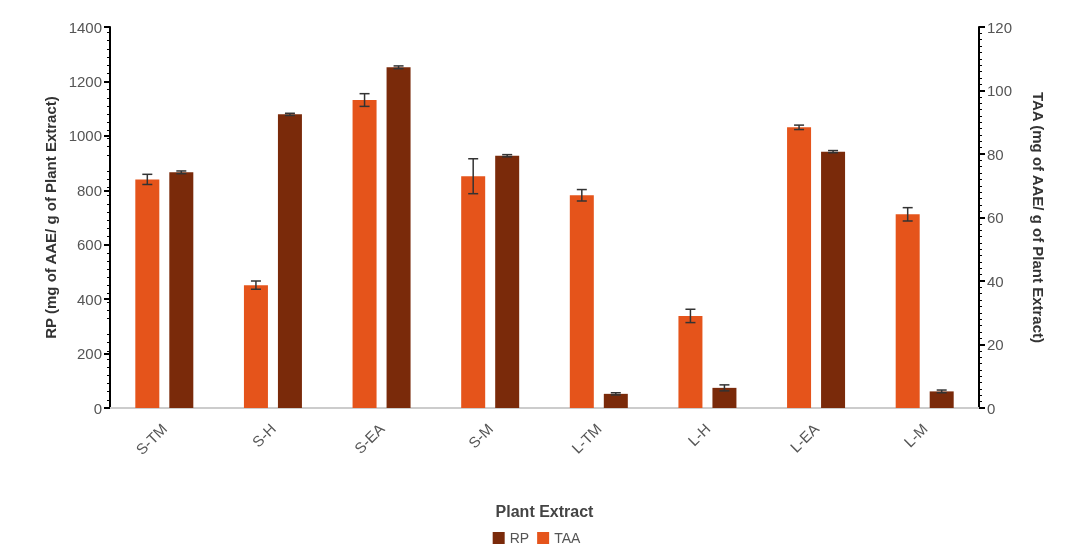  Describe the element at coordinates (995, 154) in the screenshot. I see `y2-tick-label: 80` at that location.